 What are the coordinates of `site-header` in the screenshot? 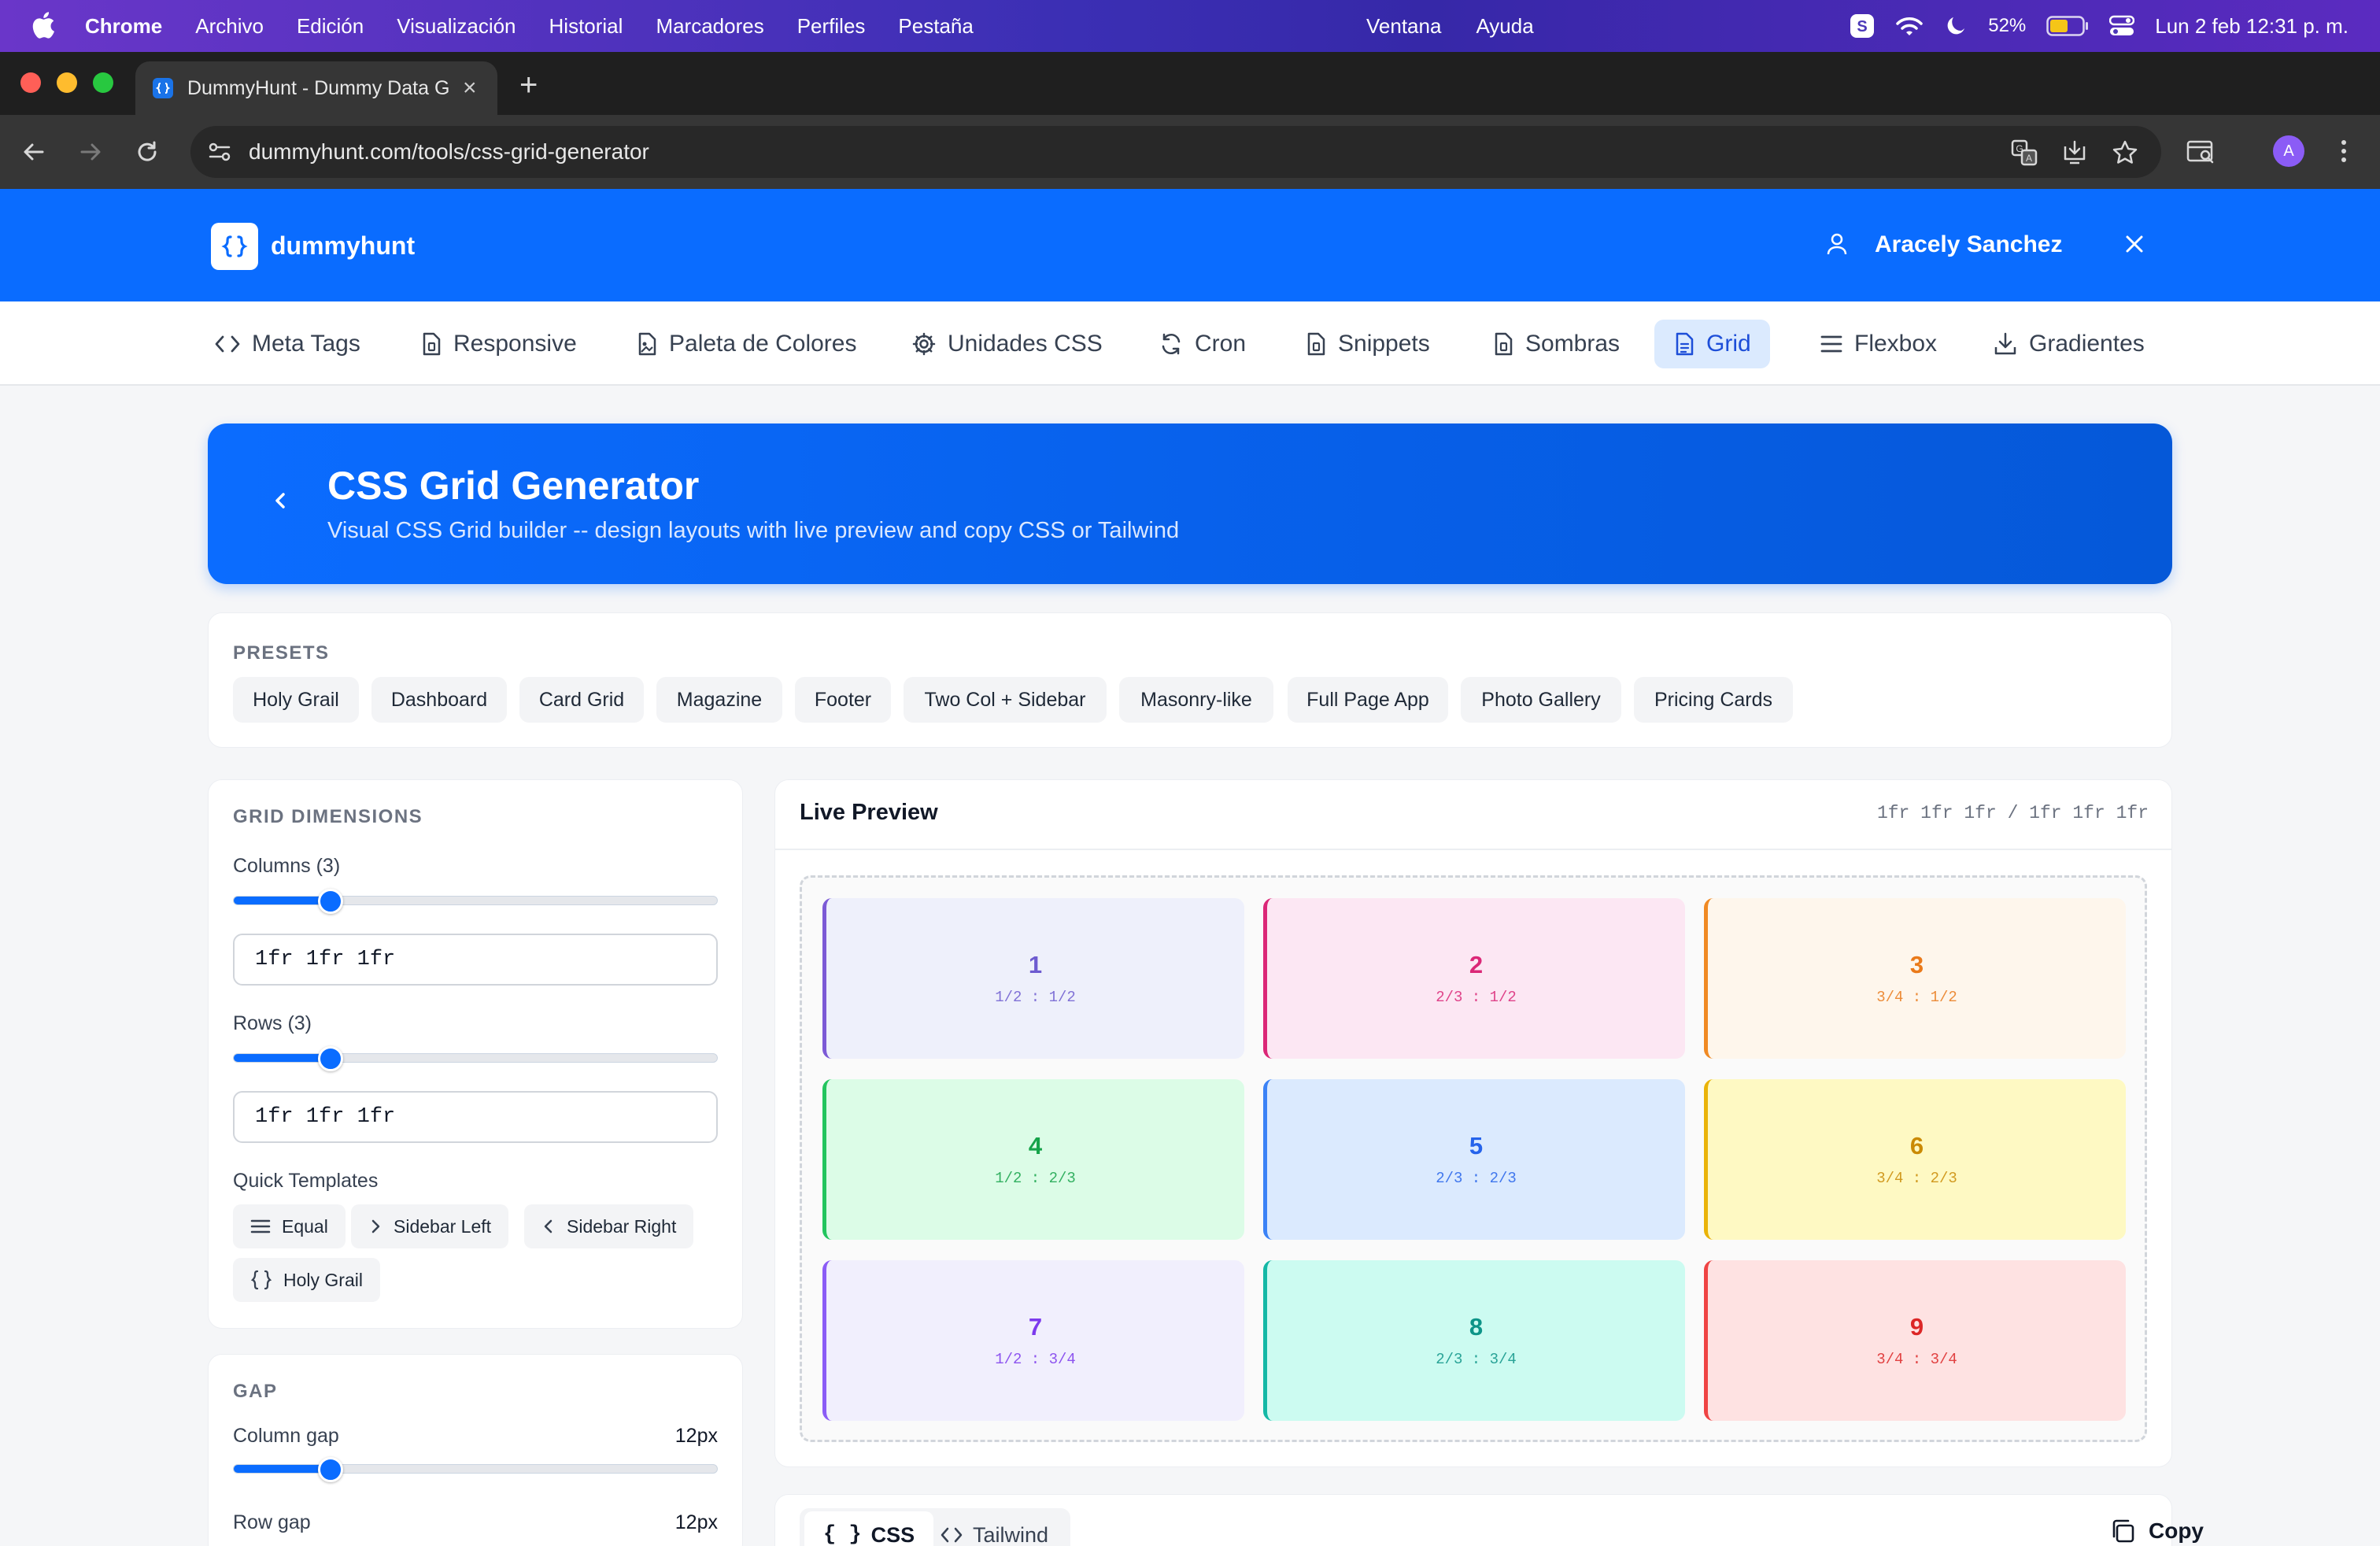 It's located at (1190, 245).